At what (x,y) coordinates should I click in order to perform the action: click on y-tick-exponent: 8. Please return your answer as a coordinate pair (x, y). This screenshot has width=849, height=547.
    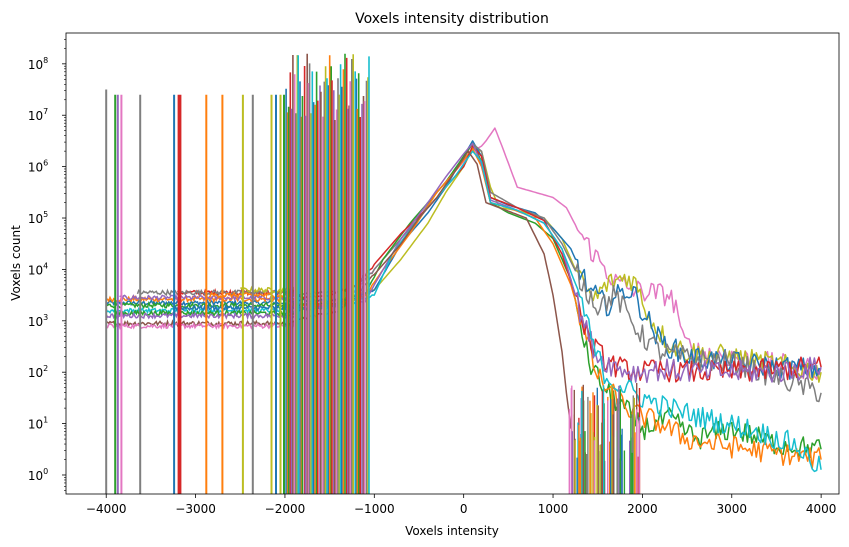
    Looking at the image, I should click on (45, 60).